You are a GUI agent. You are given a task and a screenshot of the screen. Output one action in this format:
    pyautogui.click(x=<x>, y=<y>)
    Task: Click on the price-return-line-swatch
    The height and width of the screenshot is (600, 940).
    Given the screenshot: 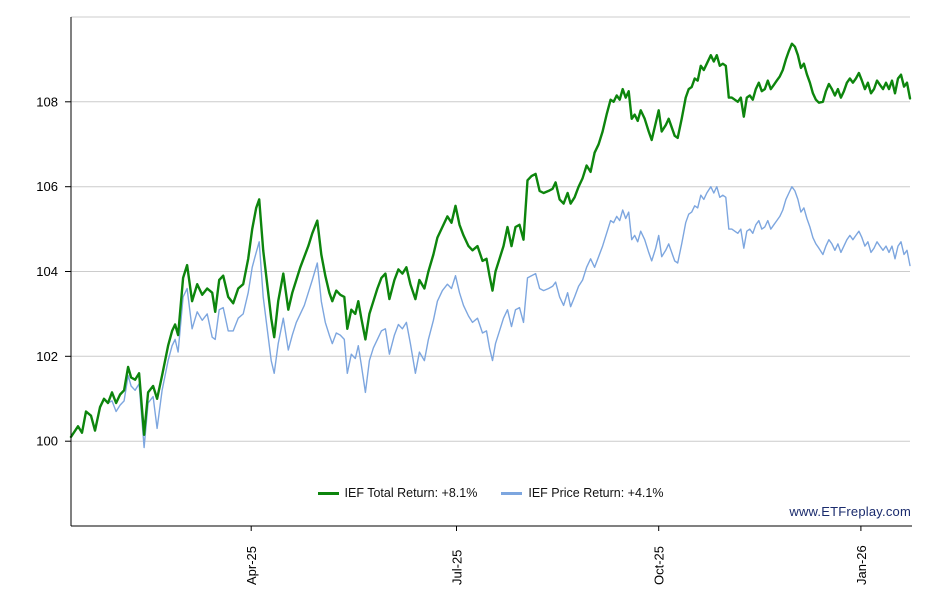 What is the action you would take?
    pyautogui.click(x=512, y=493)
    